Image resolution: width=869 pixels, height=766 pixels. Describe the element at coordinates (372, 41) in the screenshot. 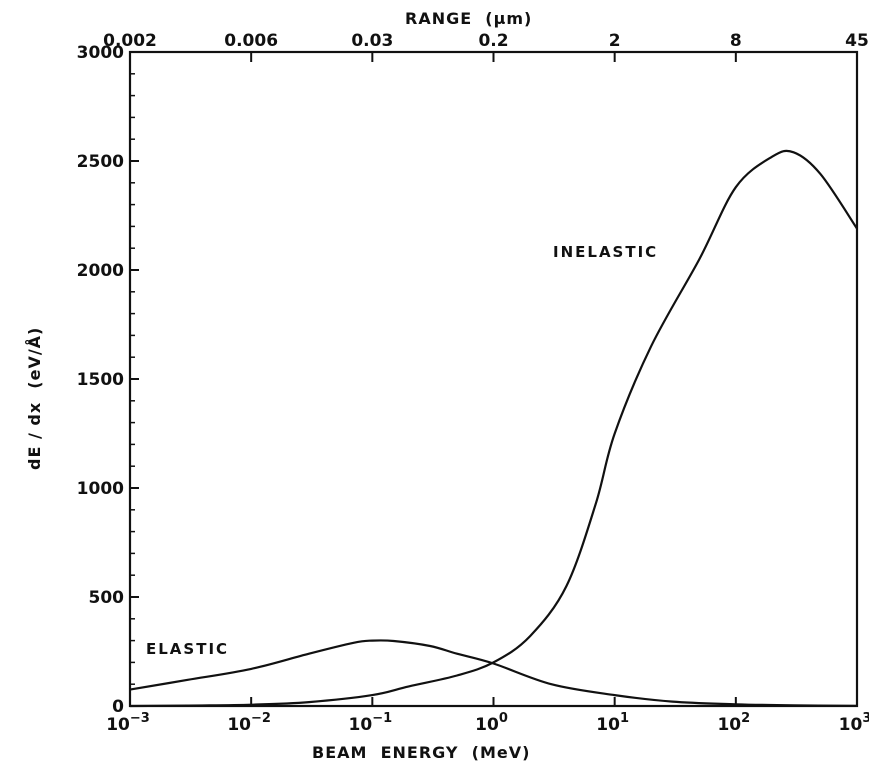

I see `top-tick-label: 0.03` at that location.